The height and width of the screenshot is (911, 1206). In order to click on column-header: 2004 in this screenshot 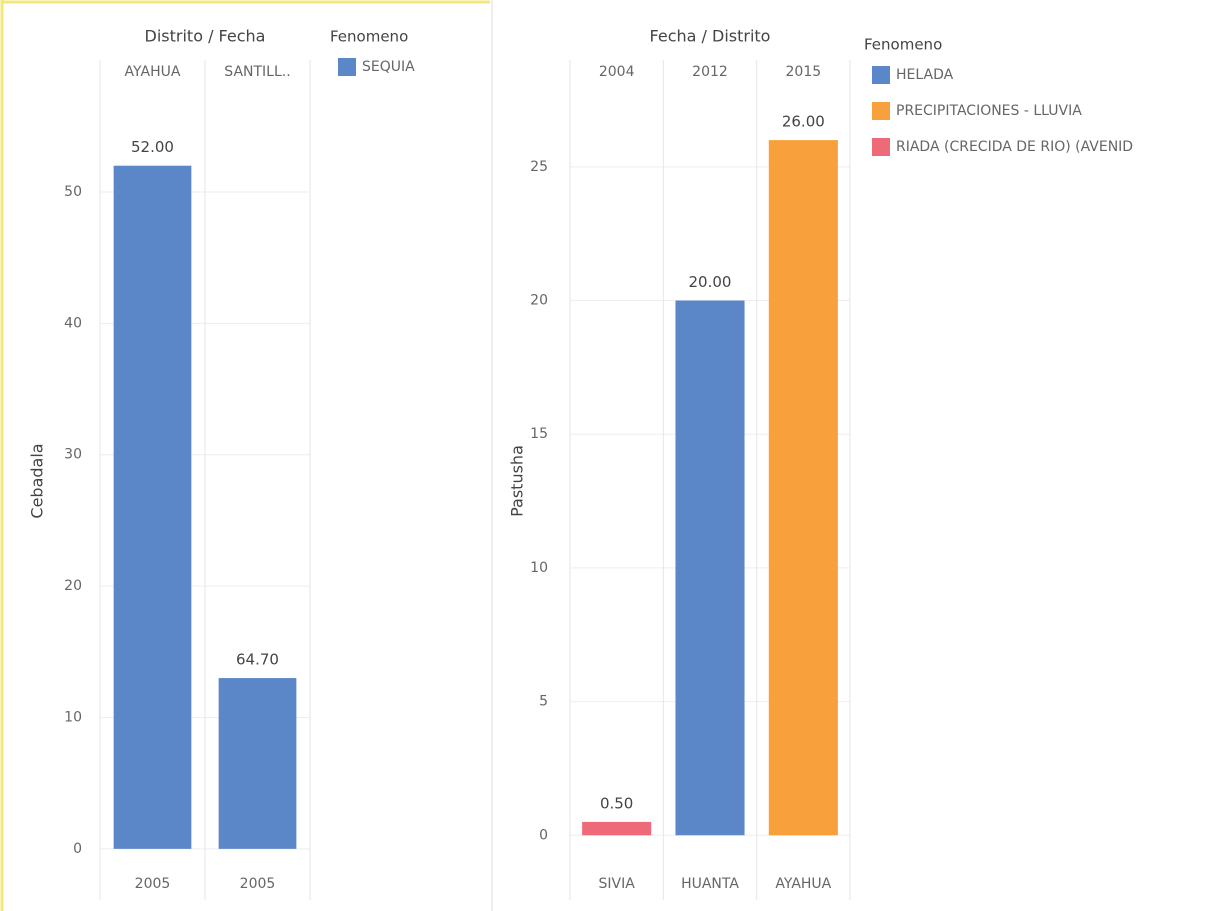, I will do `click(617, 72)`.